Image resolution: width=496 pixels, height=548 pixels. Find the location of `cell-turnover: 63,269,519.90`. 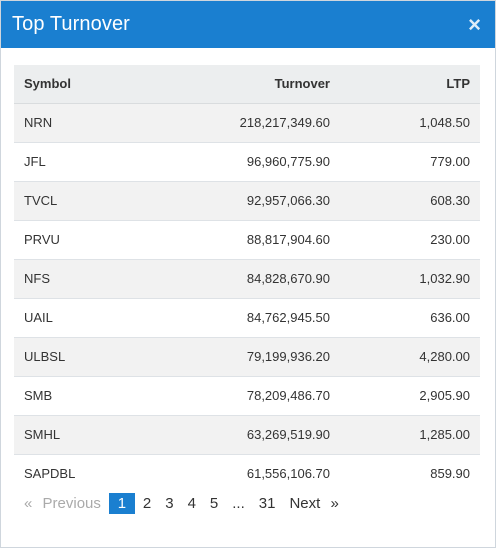

cell-turnover: 63,269,519.90 is located at coordinates (227, 434).